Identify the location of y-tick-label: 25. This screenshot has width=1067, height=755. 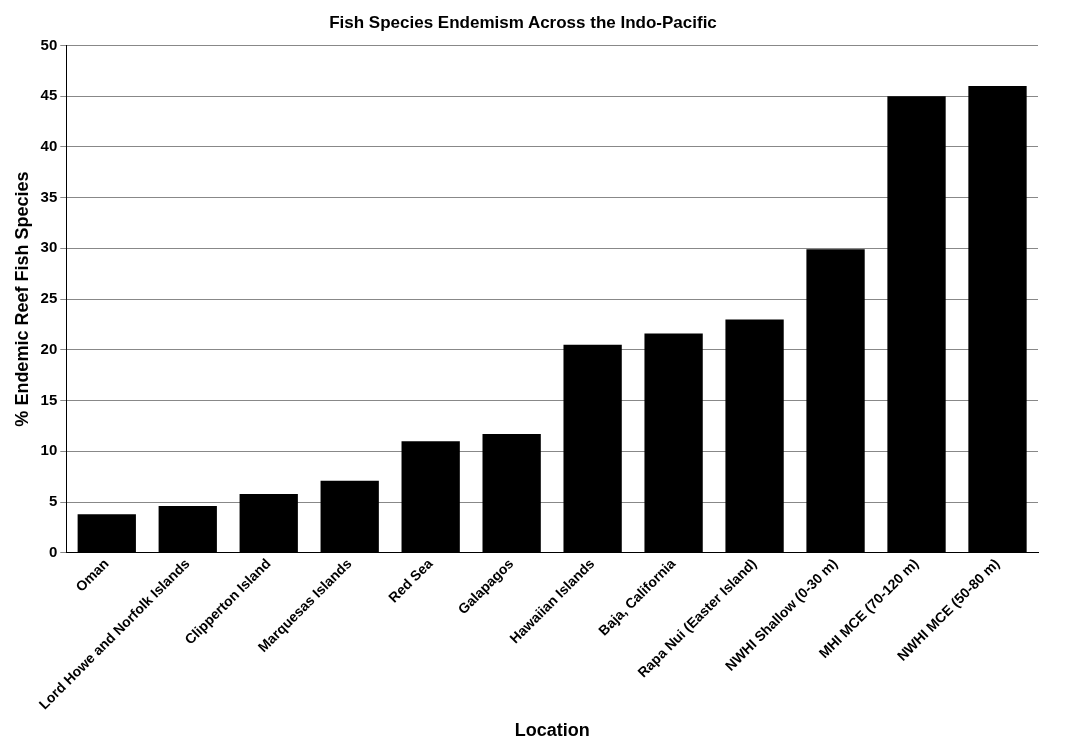
(49, 298).